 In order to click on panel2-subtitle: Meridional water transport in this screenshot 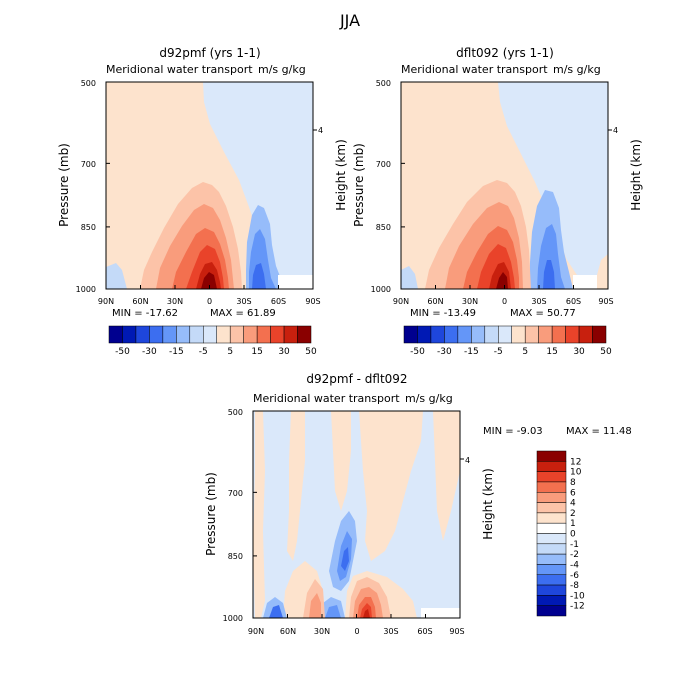, I will do `click(474, 69)`.